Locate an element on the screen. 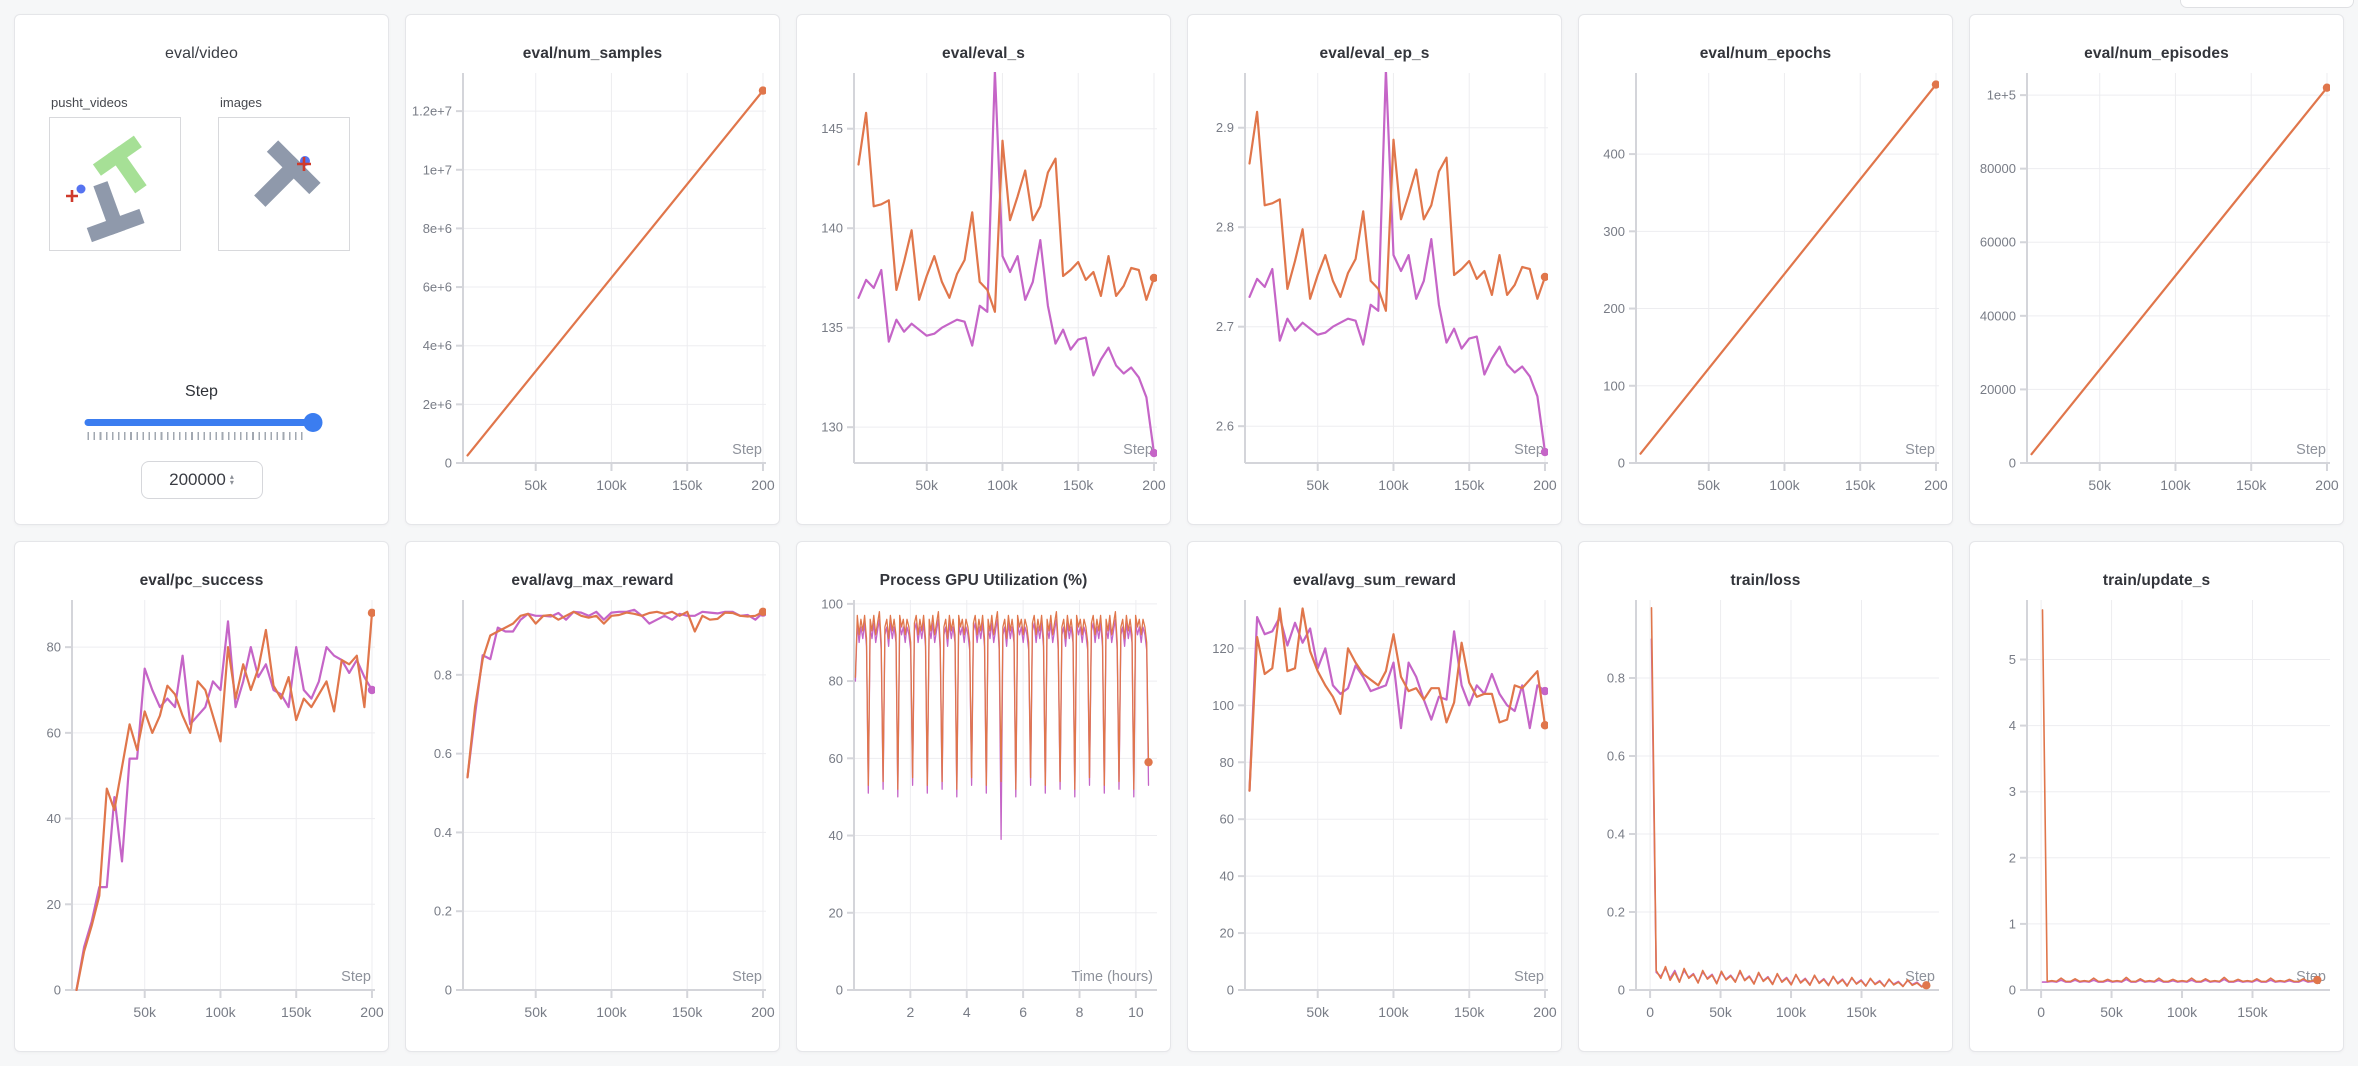  step-number-input: 200000 ▴ ▾ is located at coordinates (201, 480).